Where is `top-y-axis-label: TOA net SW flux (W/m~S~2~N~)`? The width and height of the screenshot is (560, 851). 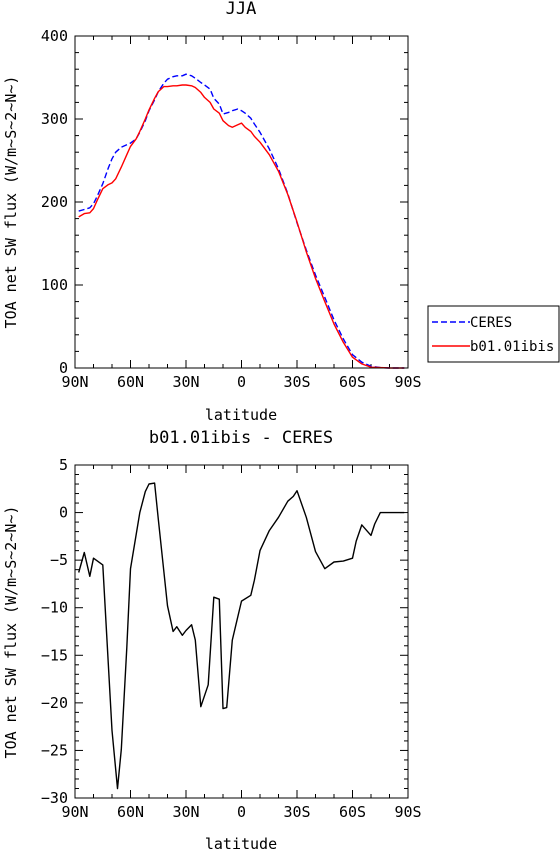
top-y-axis-label: TOA net SW flux (W/m~S~2~N~) is located at coordinates (11, 202).